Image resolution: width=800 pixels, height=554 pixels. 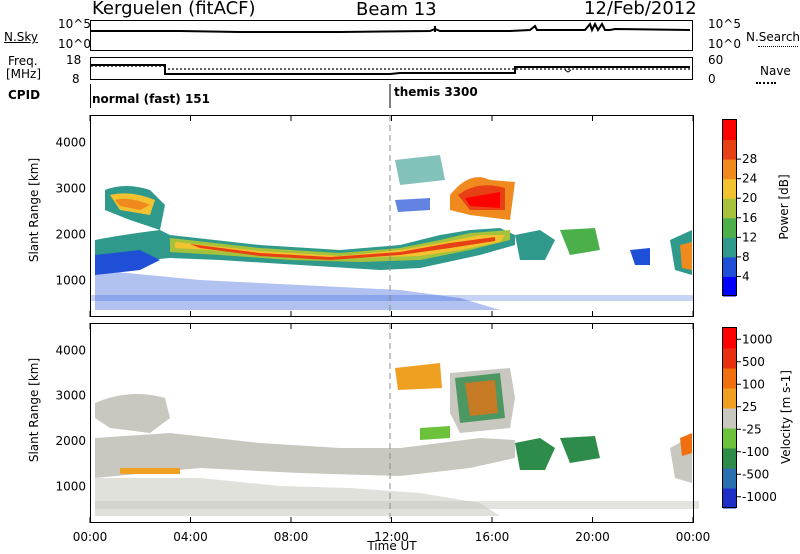 What do you see at coordinates (151, 99) in the screenshot?
I see `cpid-program-1: normal (fast) 151` at bounding box center [151, 99].